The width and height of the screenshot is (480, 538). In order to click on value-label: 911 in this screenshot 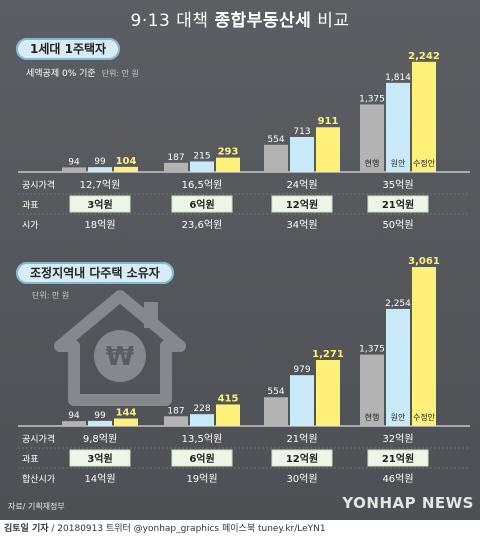, I will do `click(328, 121)`.